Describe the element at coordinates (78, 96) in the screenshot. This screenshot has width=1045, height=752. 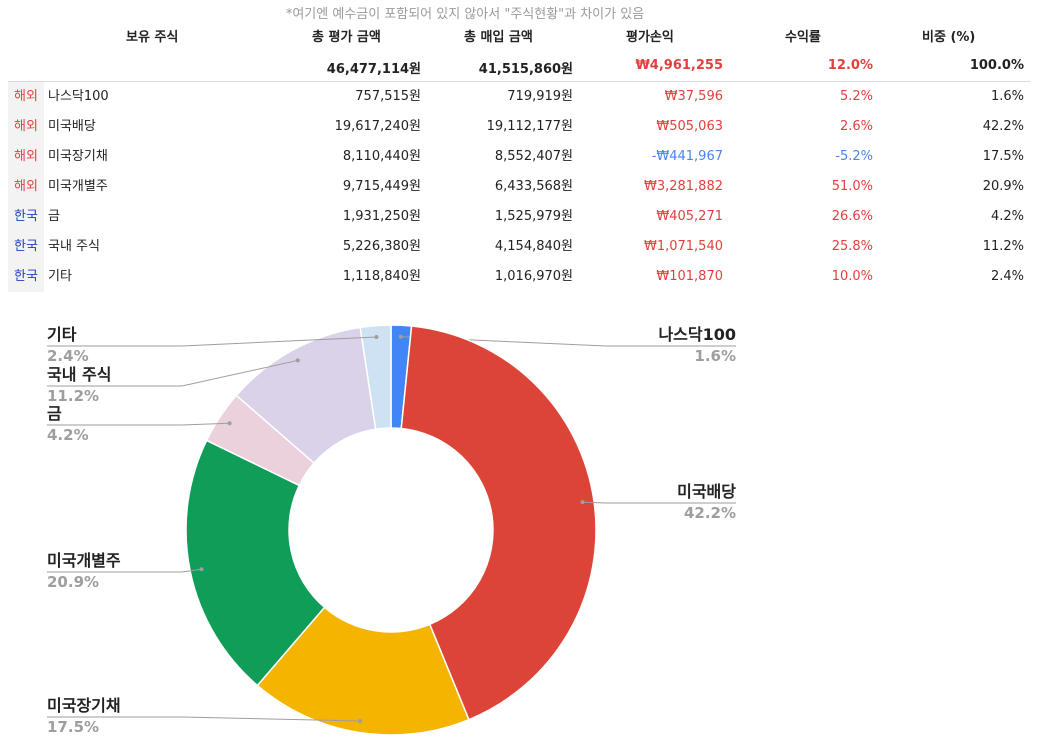
I see `holding-name: 나스닥100` at that location.